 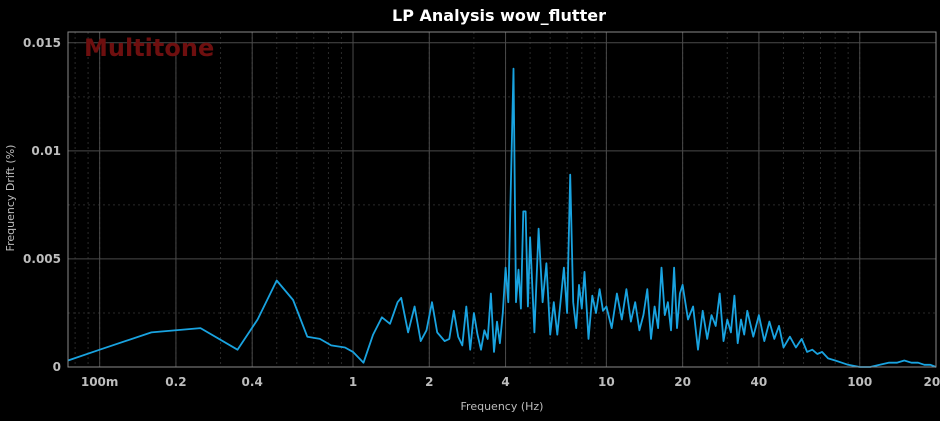 What do you see at coordinates (149, 48) in the screenshot?
I see `multitone-watermark: Multitone` at bounding box center [149, 48].